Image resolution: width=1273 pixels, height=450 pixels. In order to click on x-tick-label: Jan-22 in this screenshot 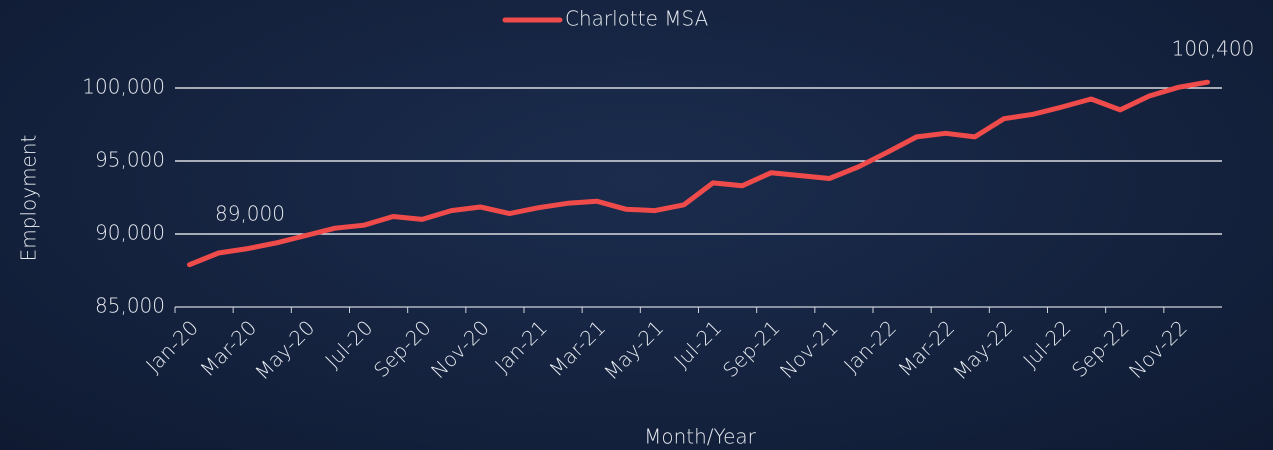, I will do `click(870, 346)`.